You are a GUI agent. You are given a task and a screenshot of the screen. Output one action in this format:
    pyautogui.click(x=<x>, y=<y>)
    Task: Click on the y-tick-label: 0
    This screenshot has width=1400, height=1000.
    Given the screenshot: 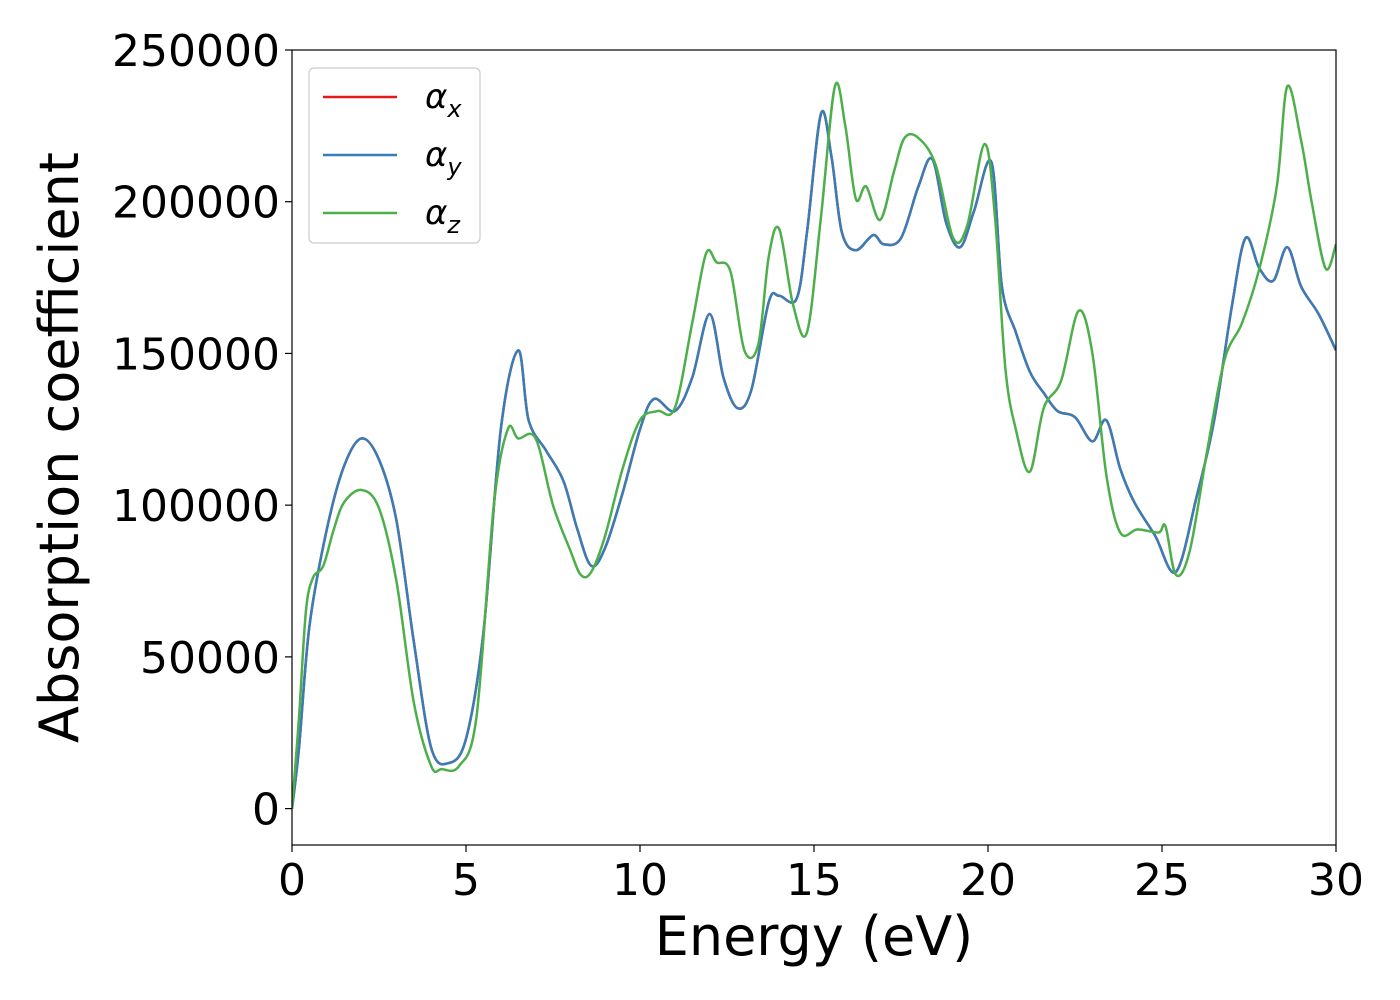 What is the action you would take?
    pyautogui.click(x=266, y=810)
    